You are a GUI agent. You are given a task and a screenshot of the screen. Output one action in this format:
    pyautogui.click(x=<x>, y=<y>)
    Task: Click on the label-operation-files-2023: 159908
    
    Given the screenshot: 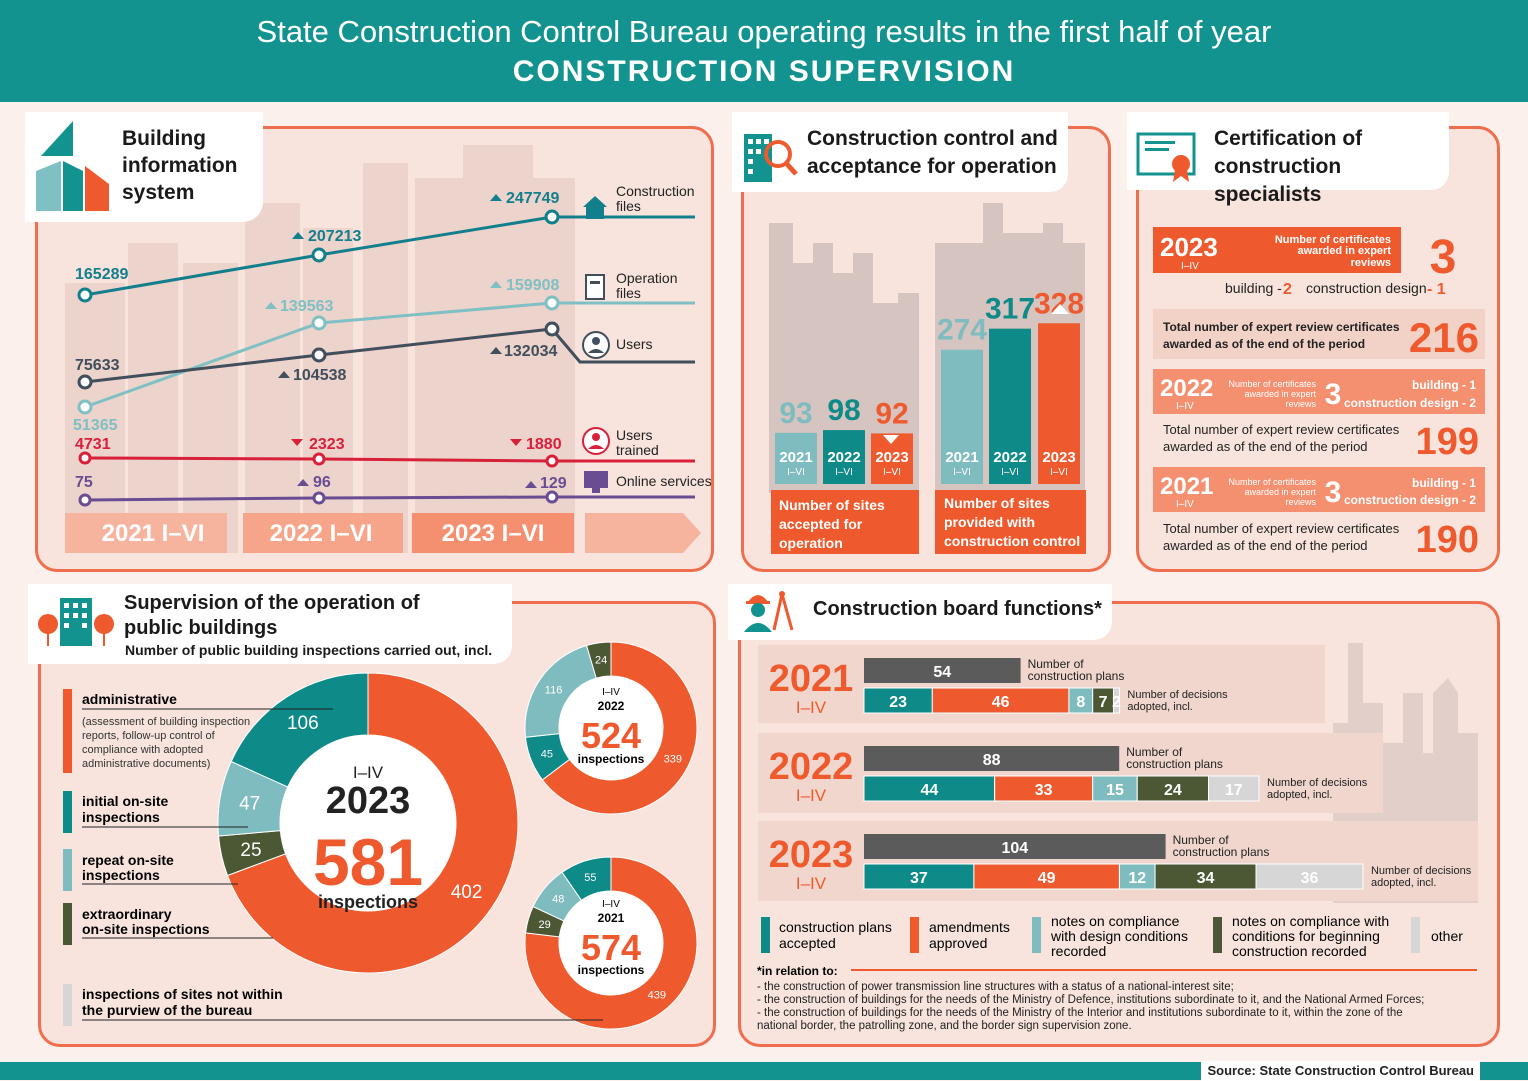 What is the action you would take?
    pyautogui.click(x=532, y=285)
    